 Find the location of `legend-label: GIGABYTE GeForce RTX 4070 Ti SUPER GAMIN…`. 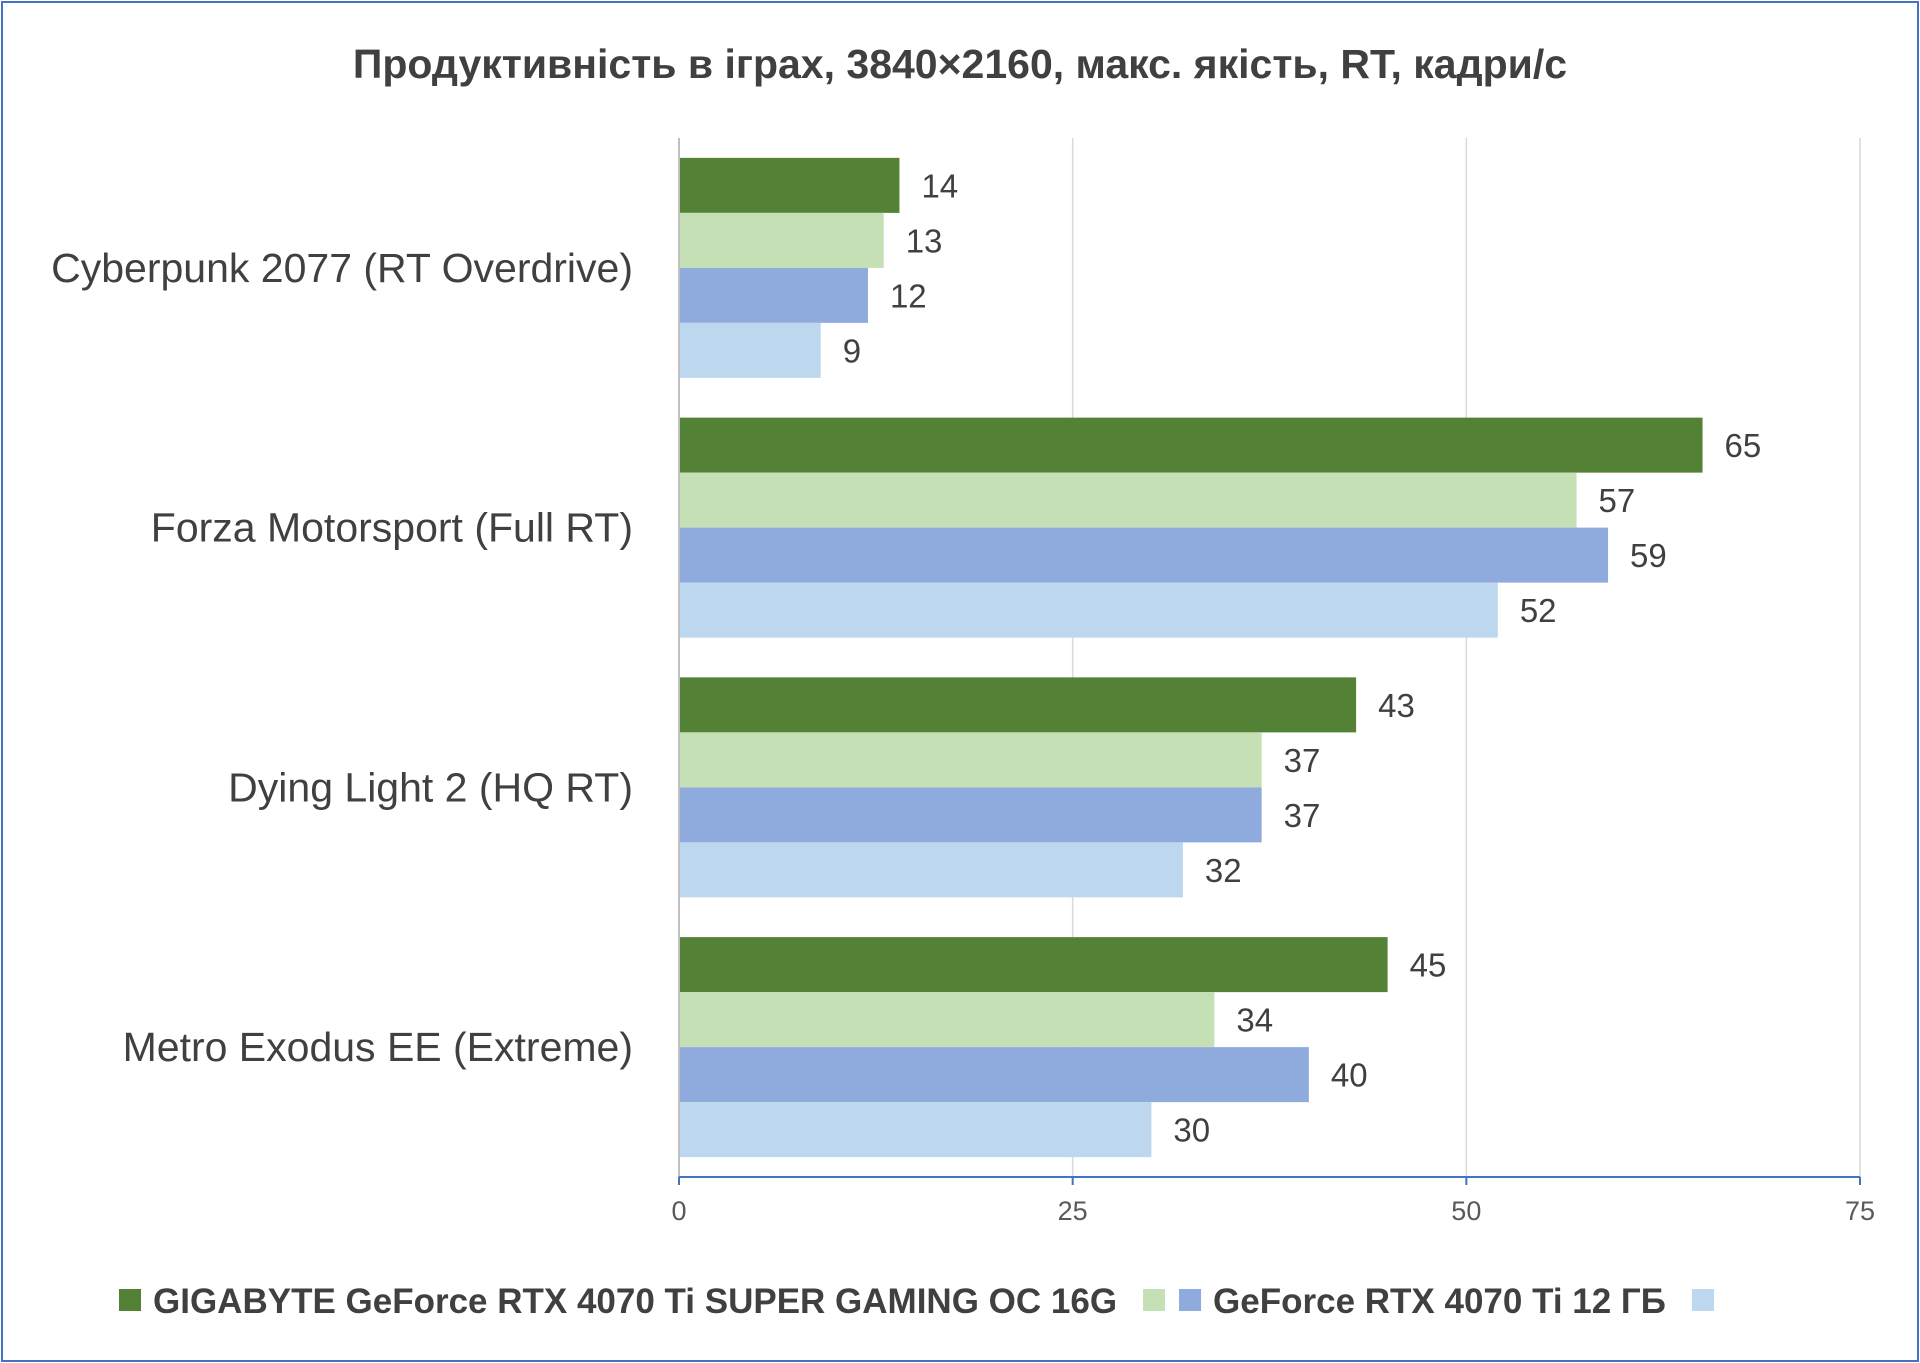

legend-label: GIGABYTE GeForce RTX 4070 Ti SUPER GAMIN… is located at coordinates (635, 1301).